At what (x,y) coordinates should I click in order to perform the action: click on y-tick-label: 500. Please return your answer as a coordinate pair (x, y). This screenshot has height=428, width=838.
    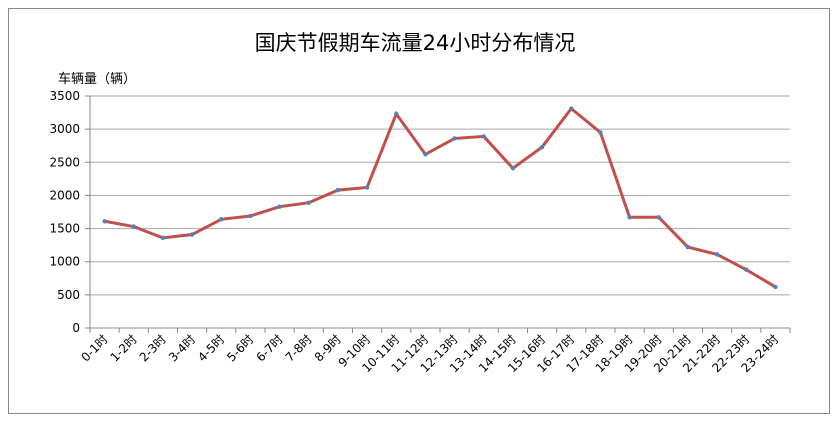
    Looking at the image, I should click on (68, 295).